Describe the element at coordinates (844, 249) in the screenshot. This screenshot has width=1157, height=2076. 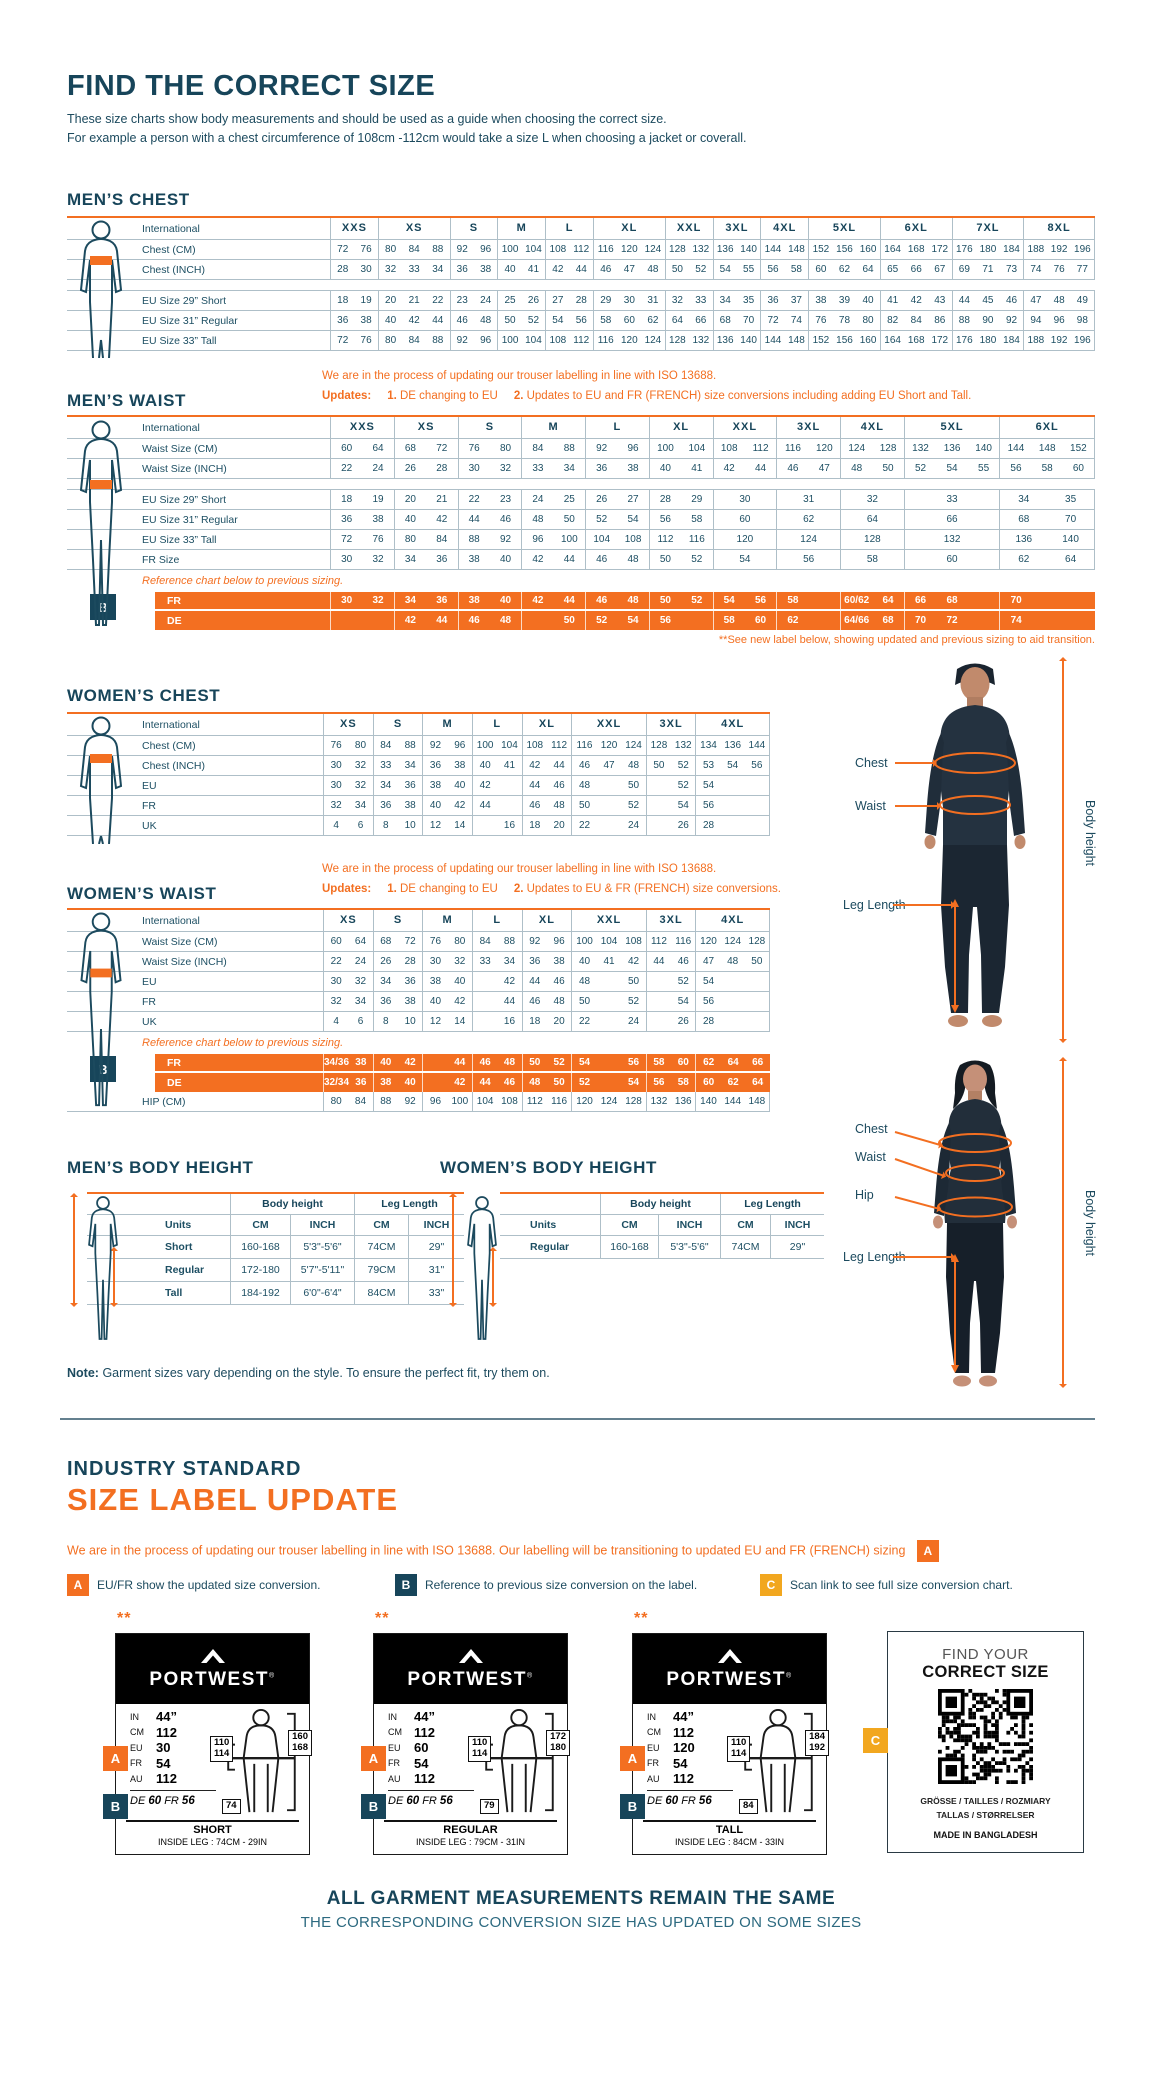
I see `size-cell: 152 156 160` at that location.